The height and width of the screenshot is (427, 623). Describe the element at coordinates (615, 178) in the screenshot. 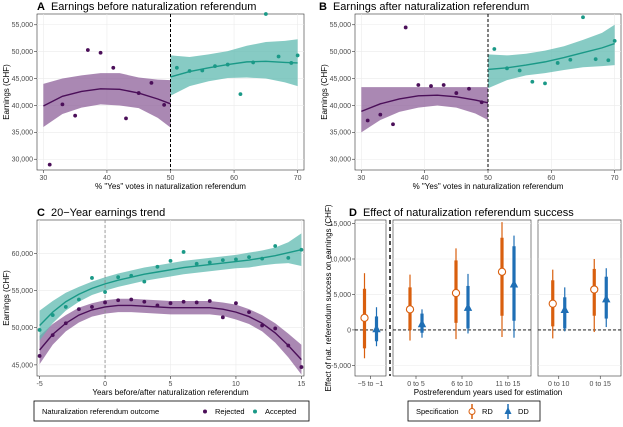

I see `panel-b-xtick-label: 70` at that location.